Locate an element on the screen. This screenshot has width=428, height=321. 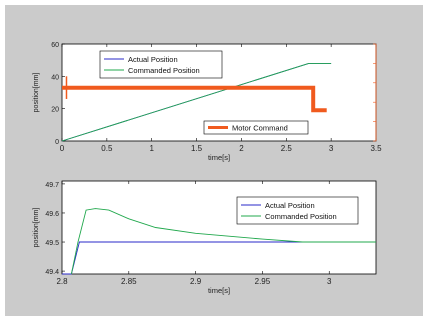
top-chart-legend-label: Commanded Position is located at coordinates (164, 70).